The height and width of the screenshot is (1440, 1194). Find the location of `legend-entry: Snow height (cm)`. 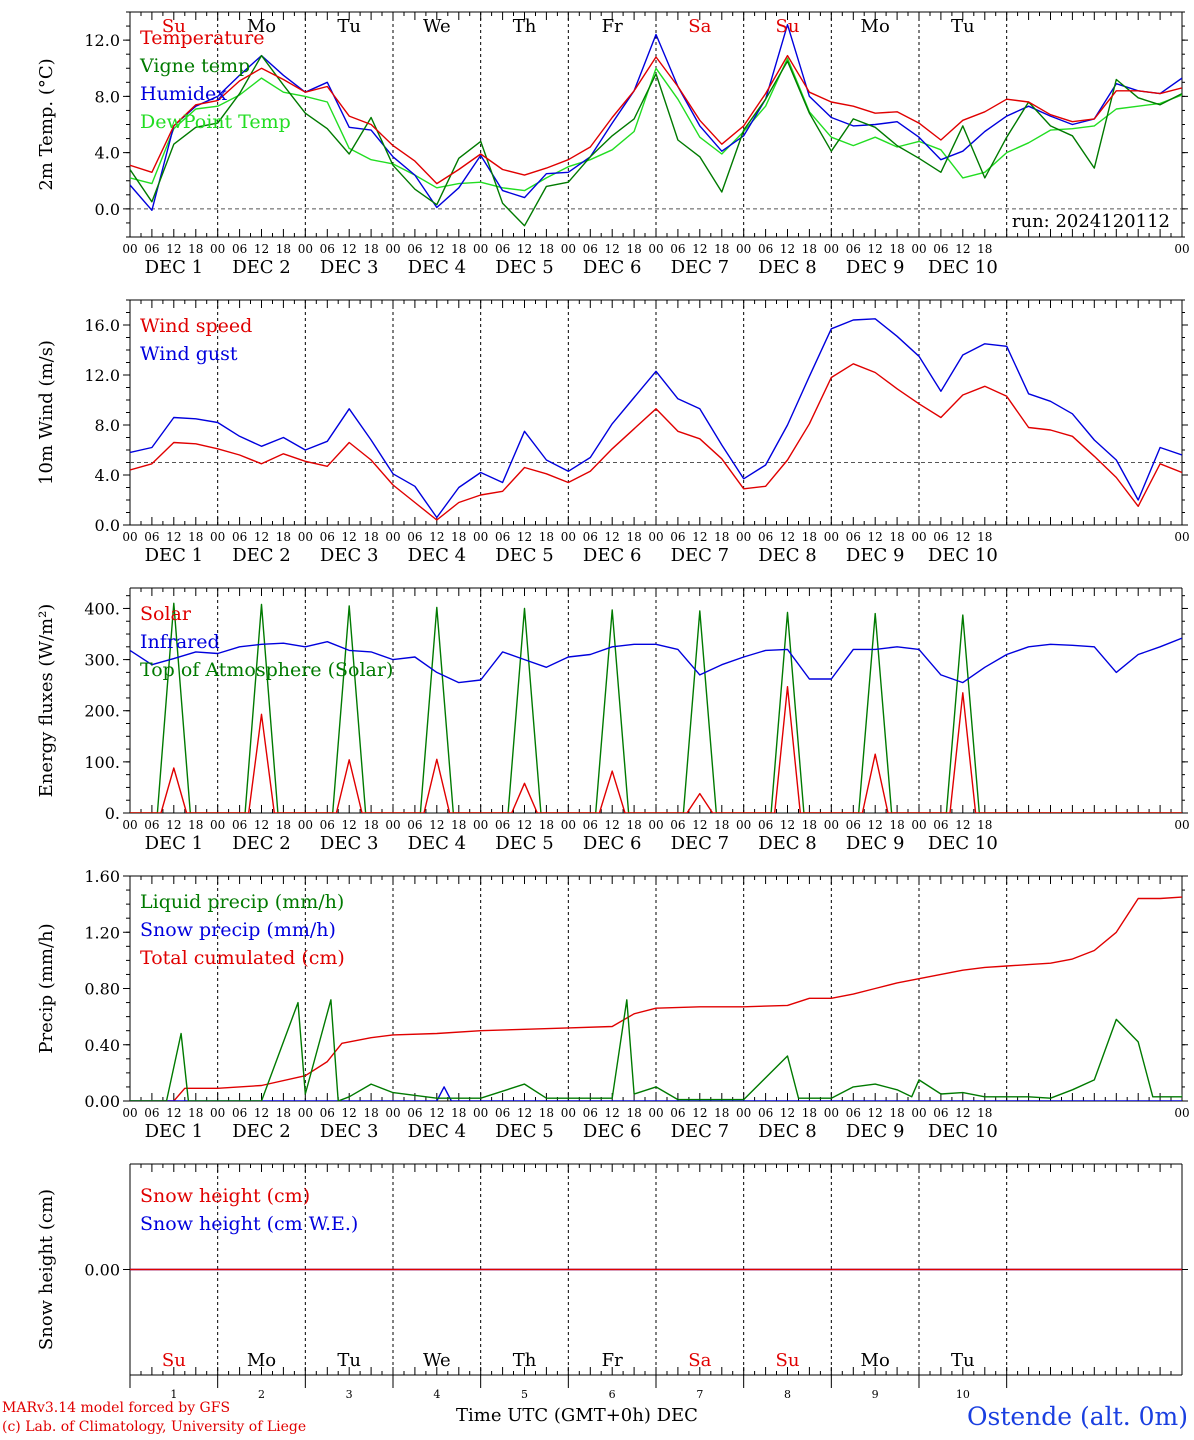

legend-entry: Snow height (cm) is located at coordinates (225, 1196).